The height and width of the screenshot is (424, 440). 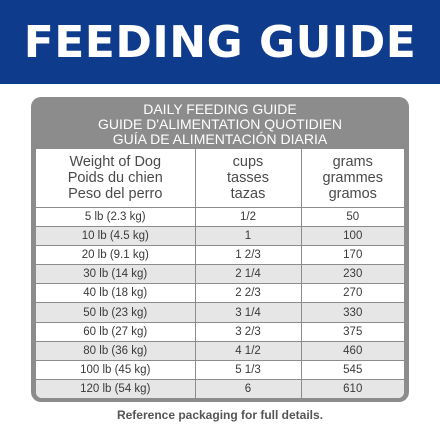 I want to click on cups-cell: 6, so click(x=248, y=388).